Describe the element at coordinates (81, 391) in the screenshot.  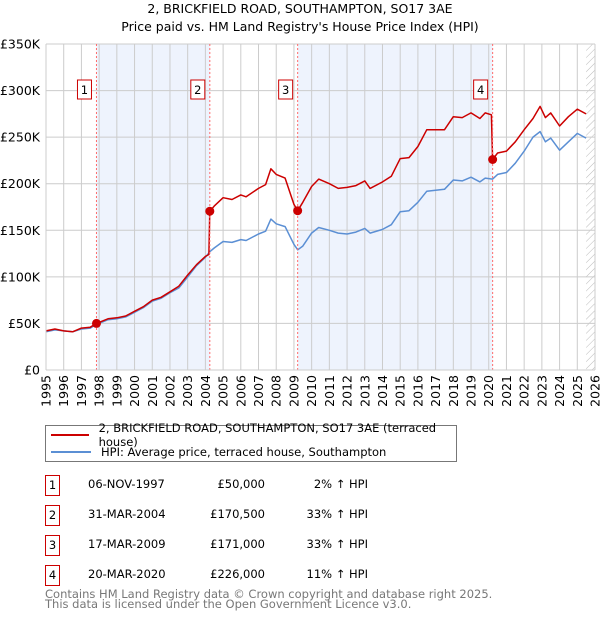
I see `x-tick-label: 1997` at that location.